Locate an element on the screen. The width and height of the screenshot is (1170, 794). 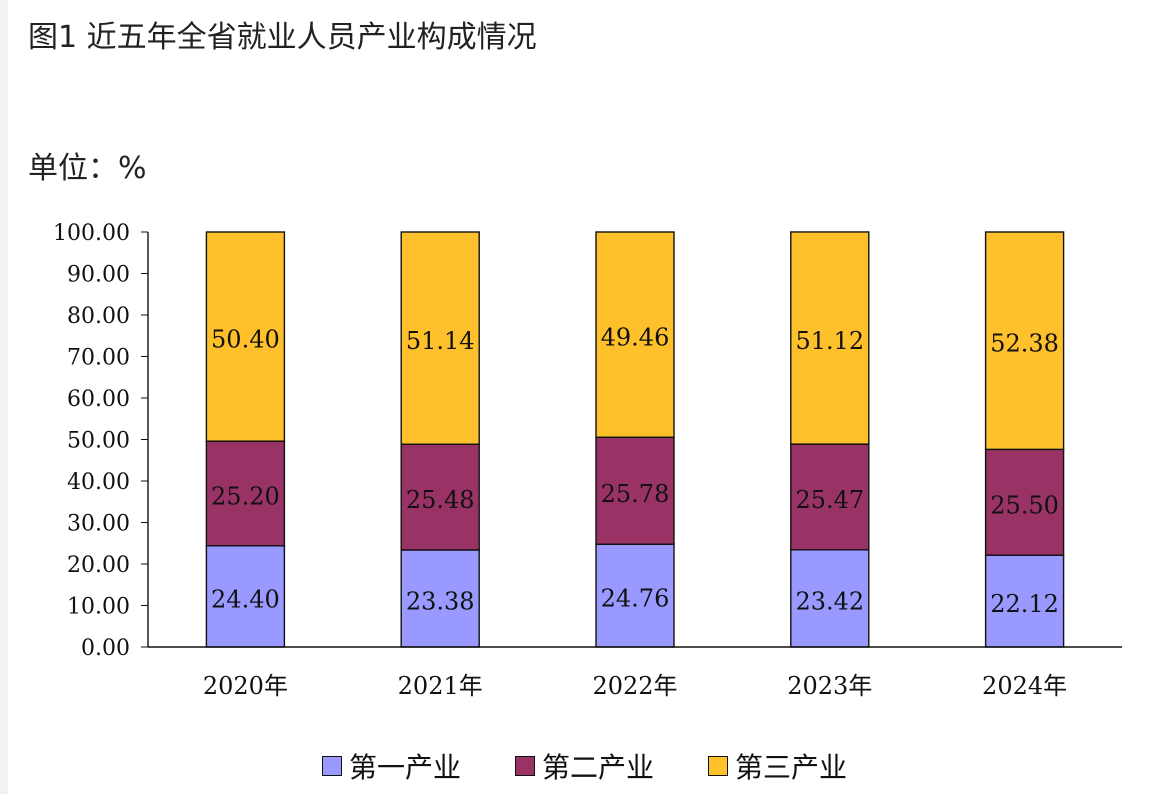
y-axis-tick-label-7: 70.00 is located at coordinates (98, 358).